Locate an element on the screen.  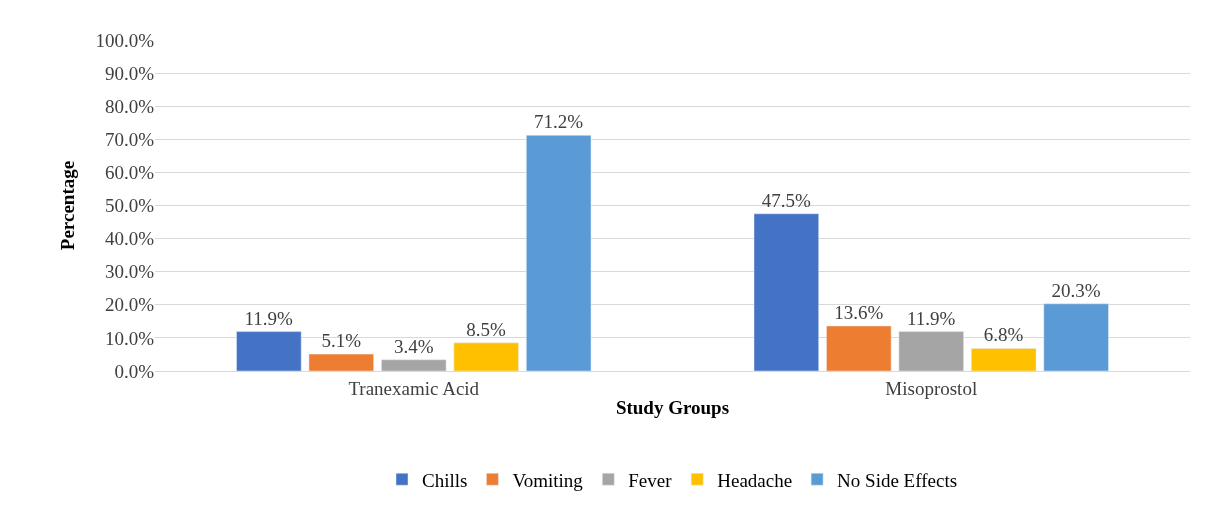
y-tick-label: 60.0% is located at coordinates (129, 173).